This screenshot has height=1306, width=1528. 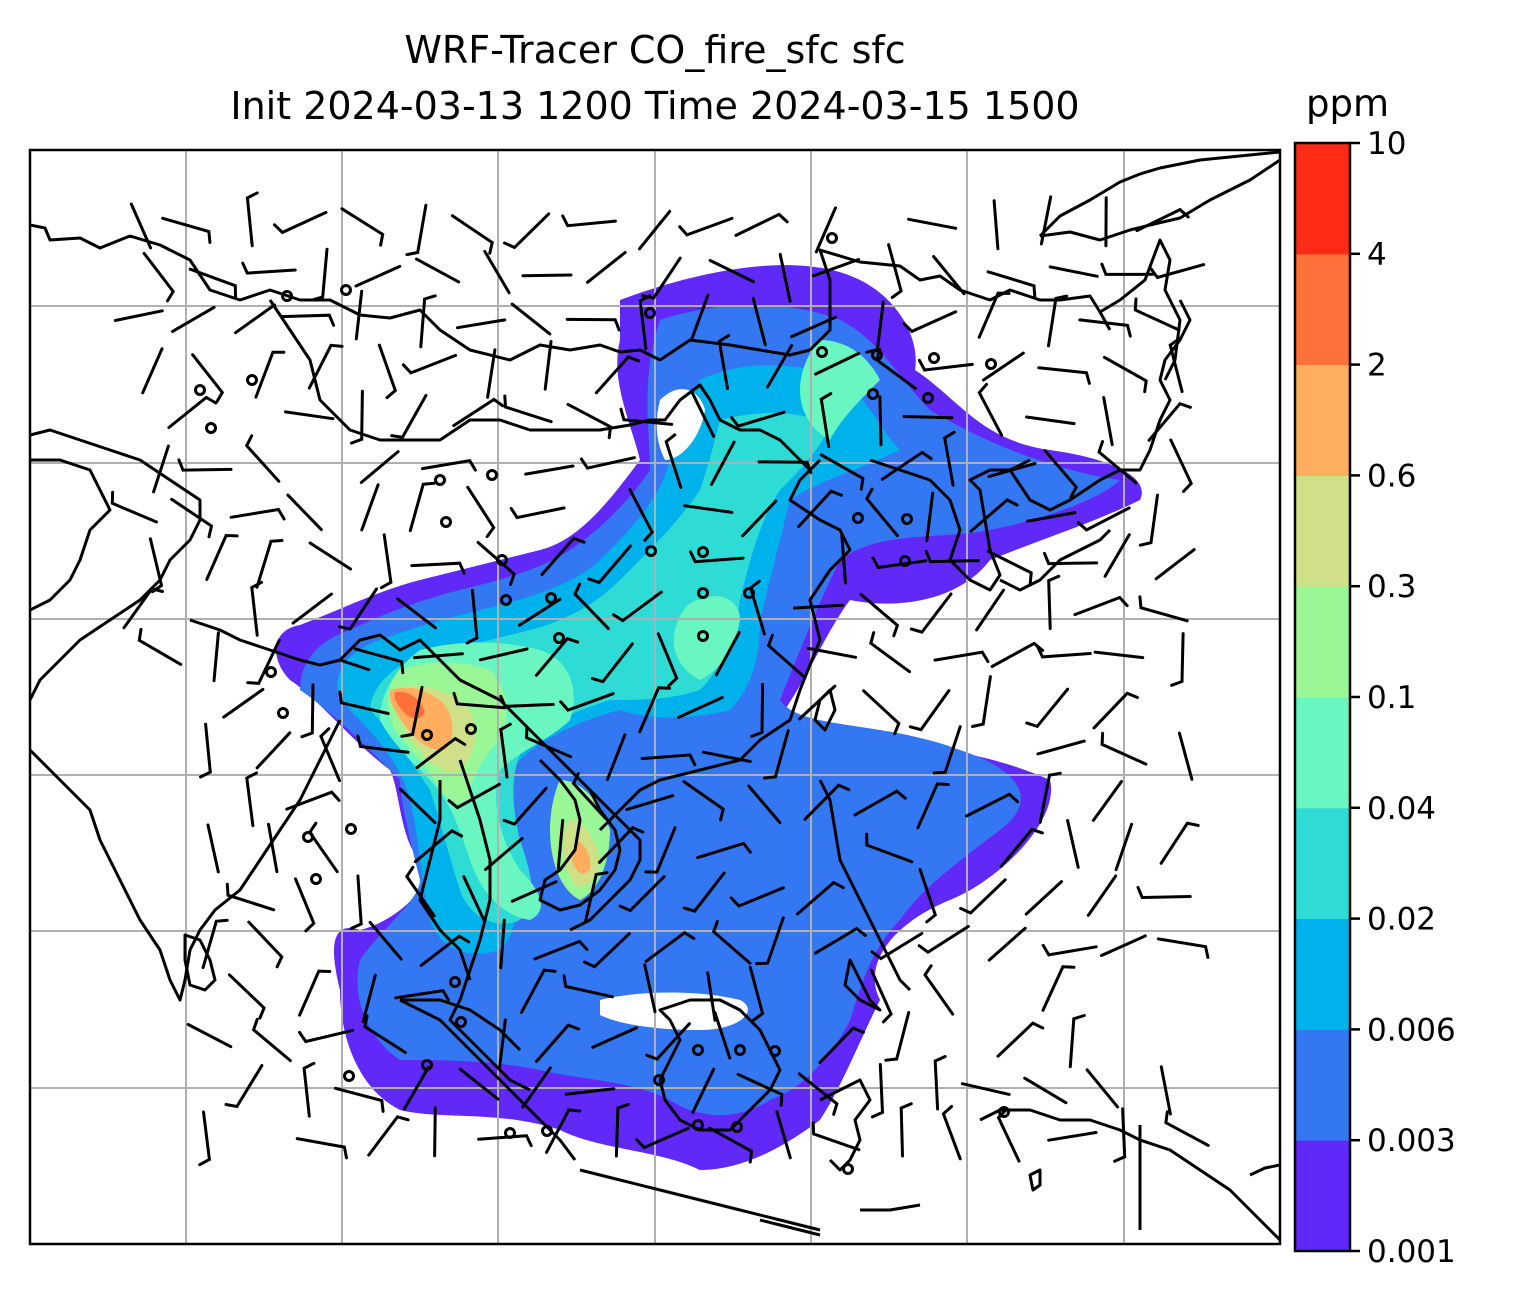 What do you see at coordinates (655, 50) in the screenshot?
I see `map-title-line1: WRF-Tracer CO_fire_sfc sfc` at bounding box center [655, 50].